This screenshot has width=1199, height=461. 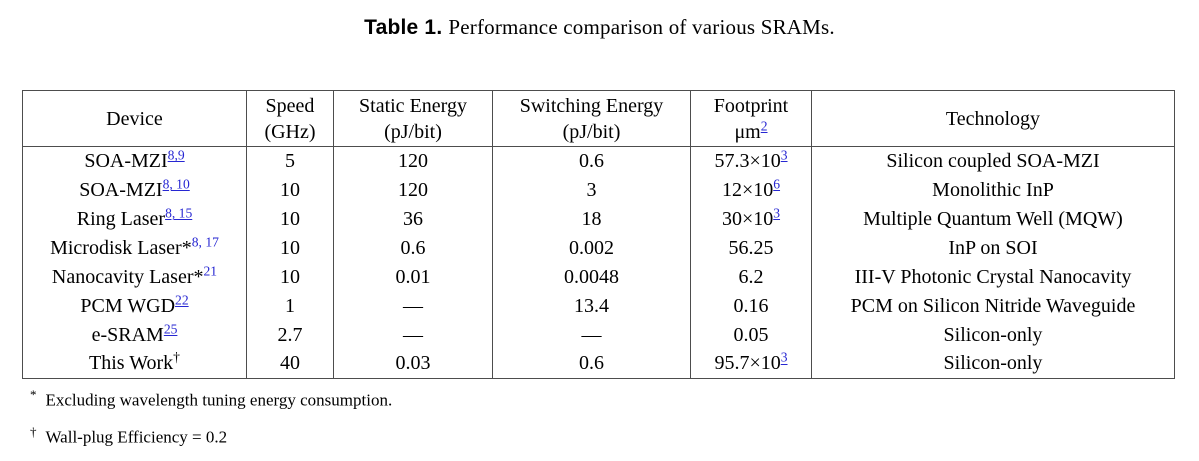 I want to click on cell-static-energy: 0.03, so click(x=413, y=364).